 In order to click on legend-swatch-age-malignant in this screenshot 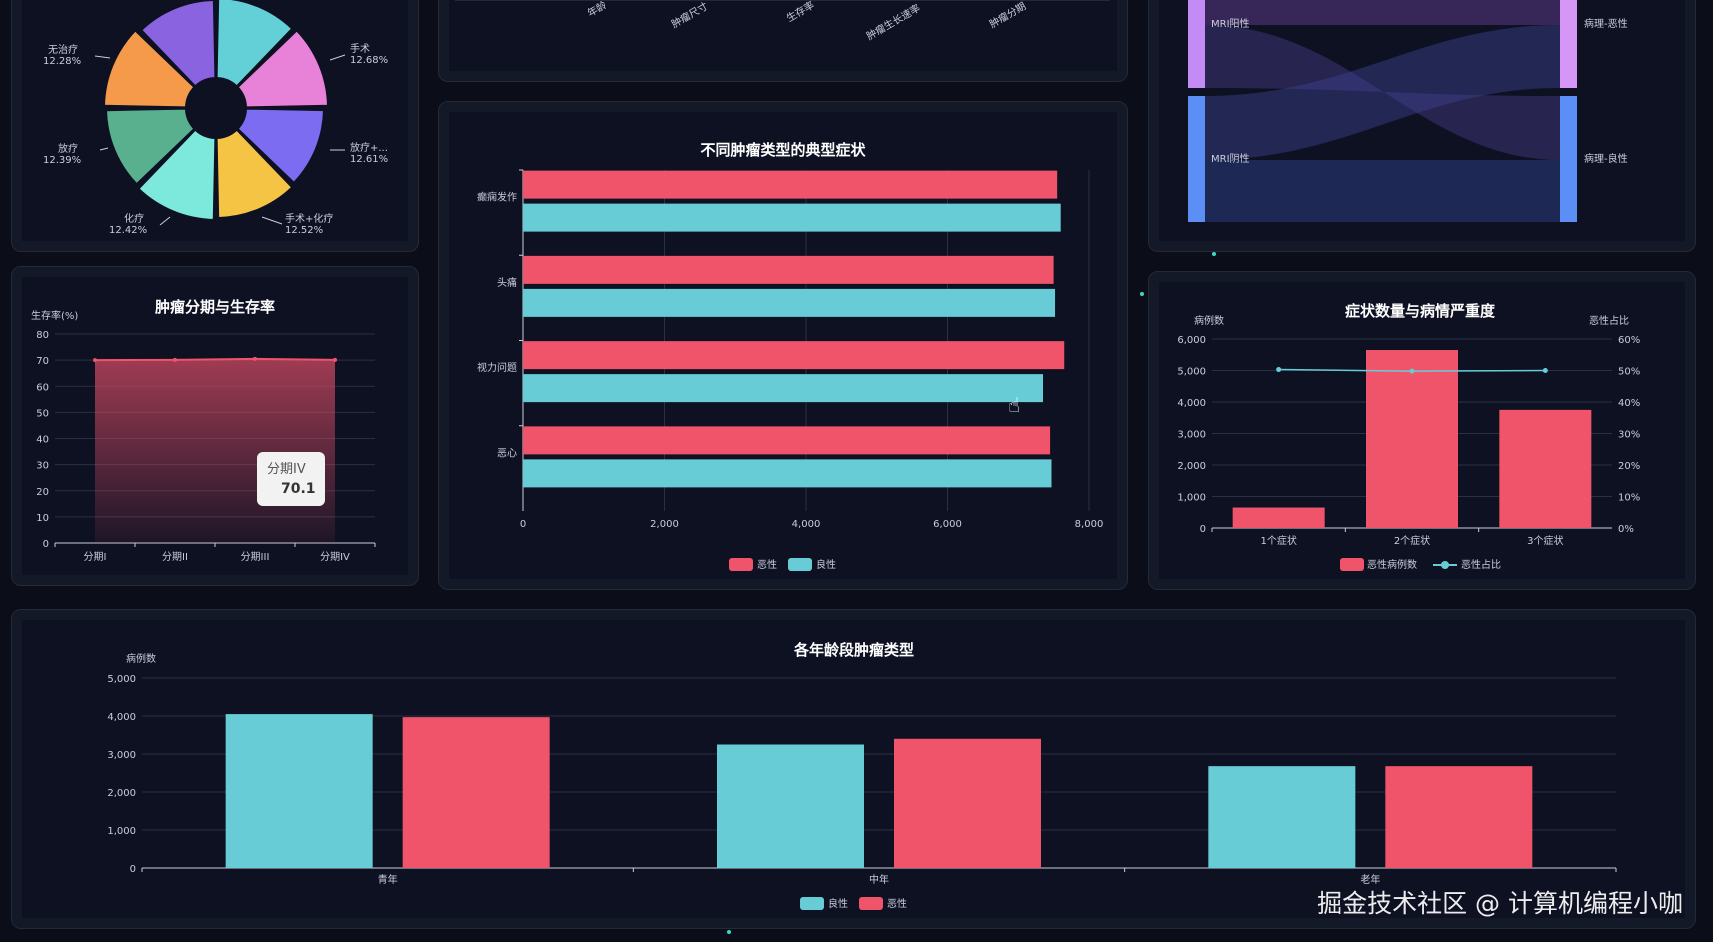, I will do `click(871, 903)`.